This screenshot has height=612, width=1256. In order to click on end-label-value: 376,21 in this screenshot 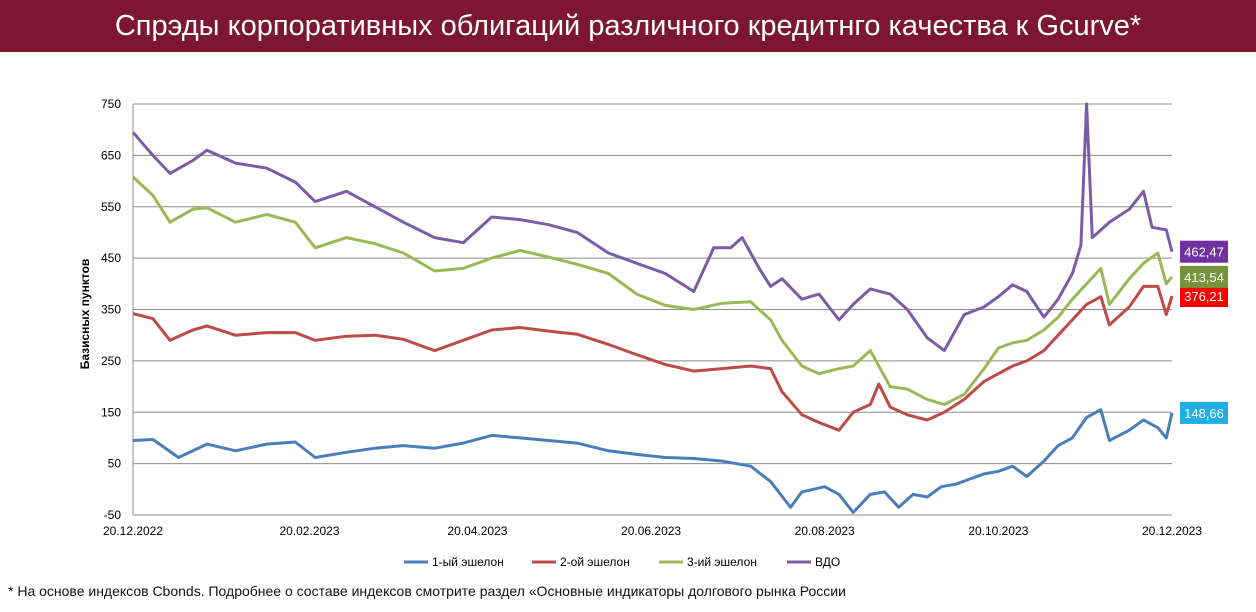, I will do `click(1204, 296)`.